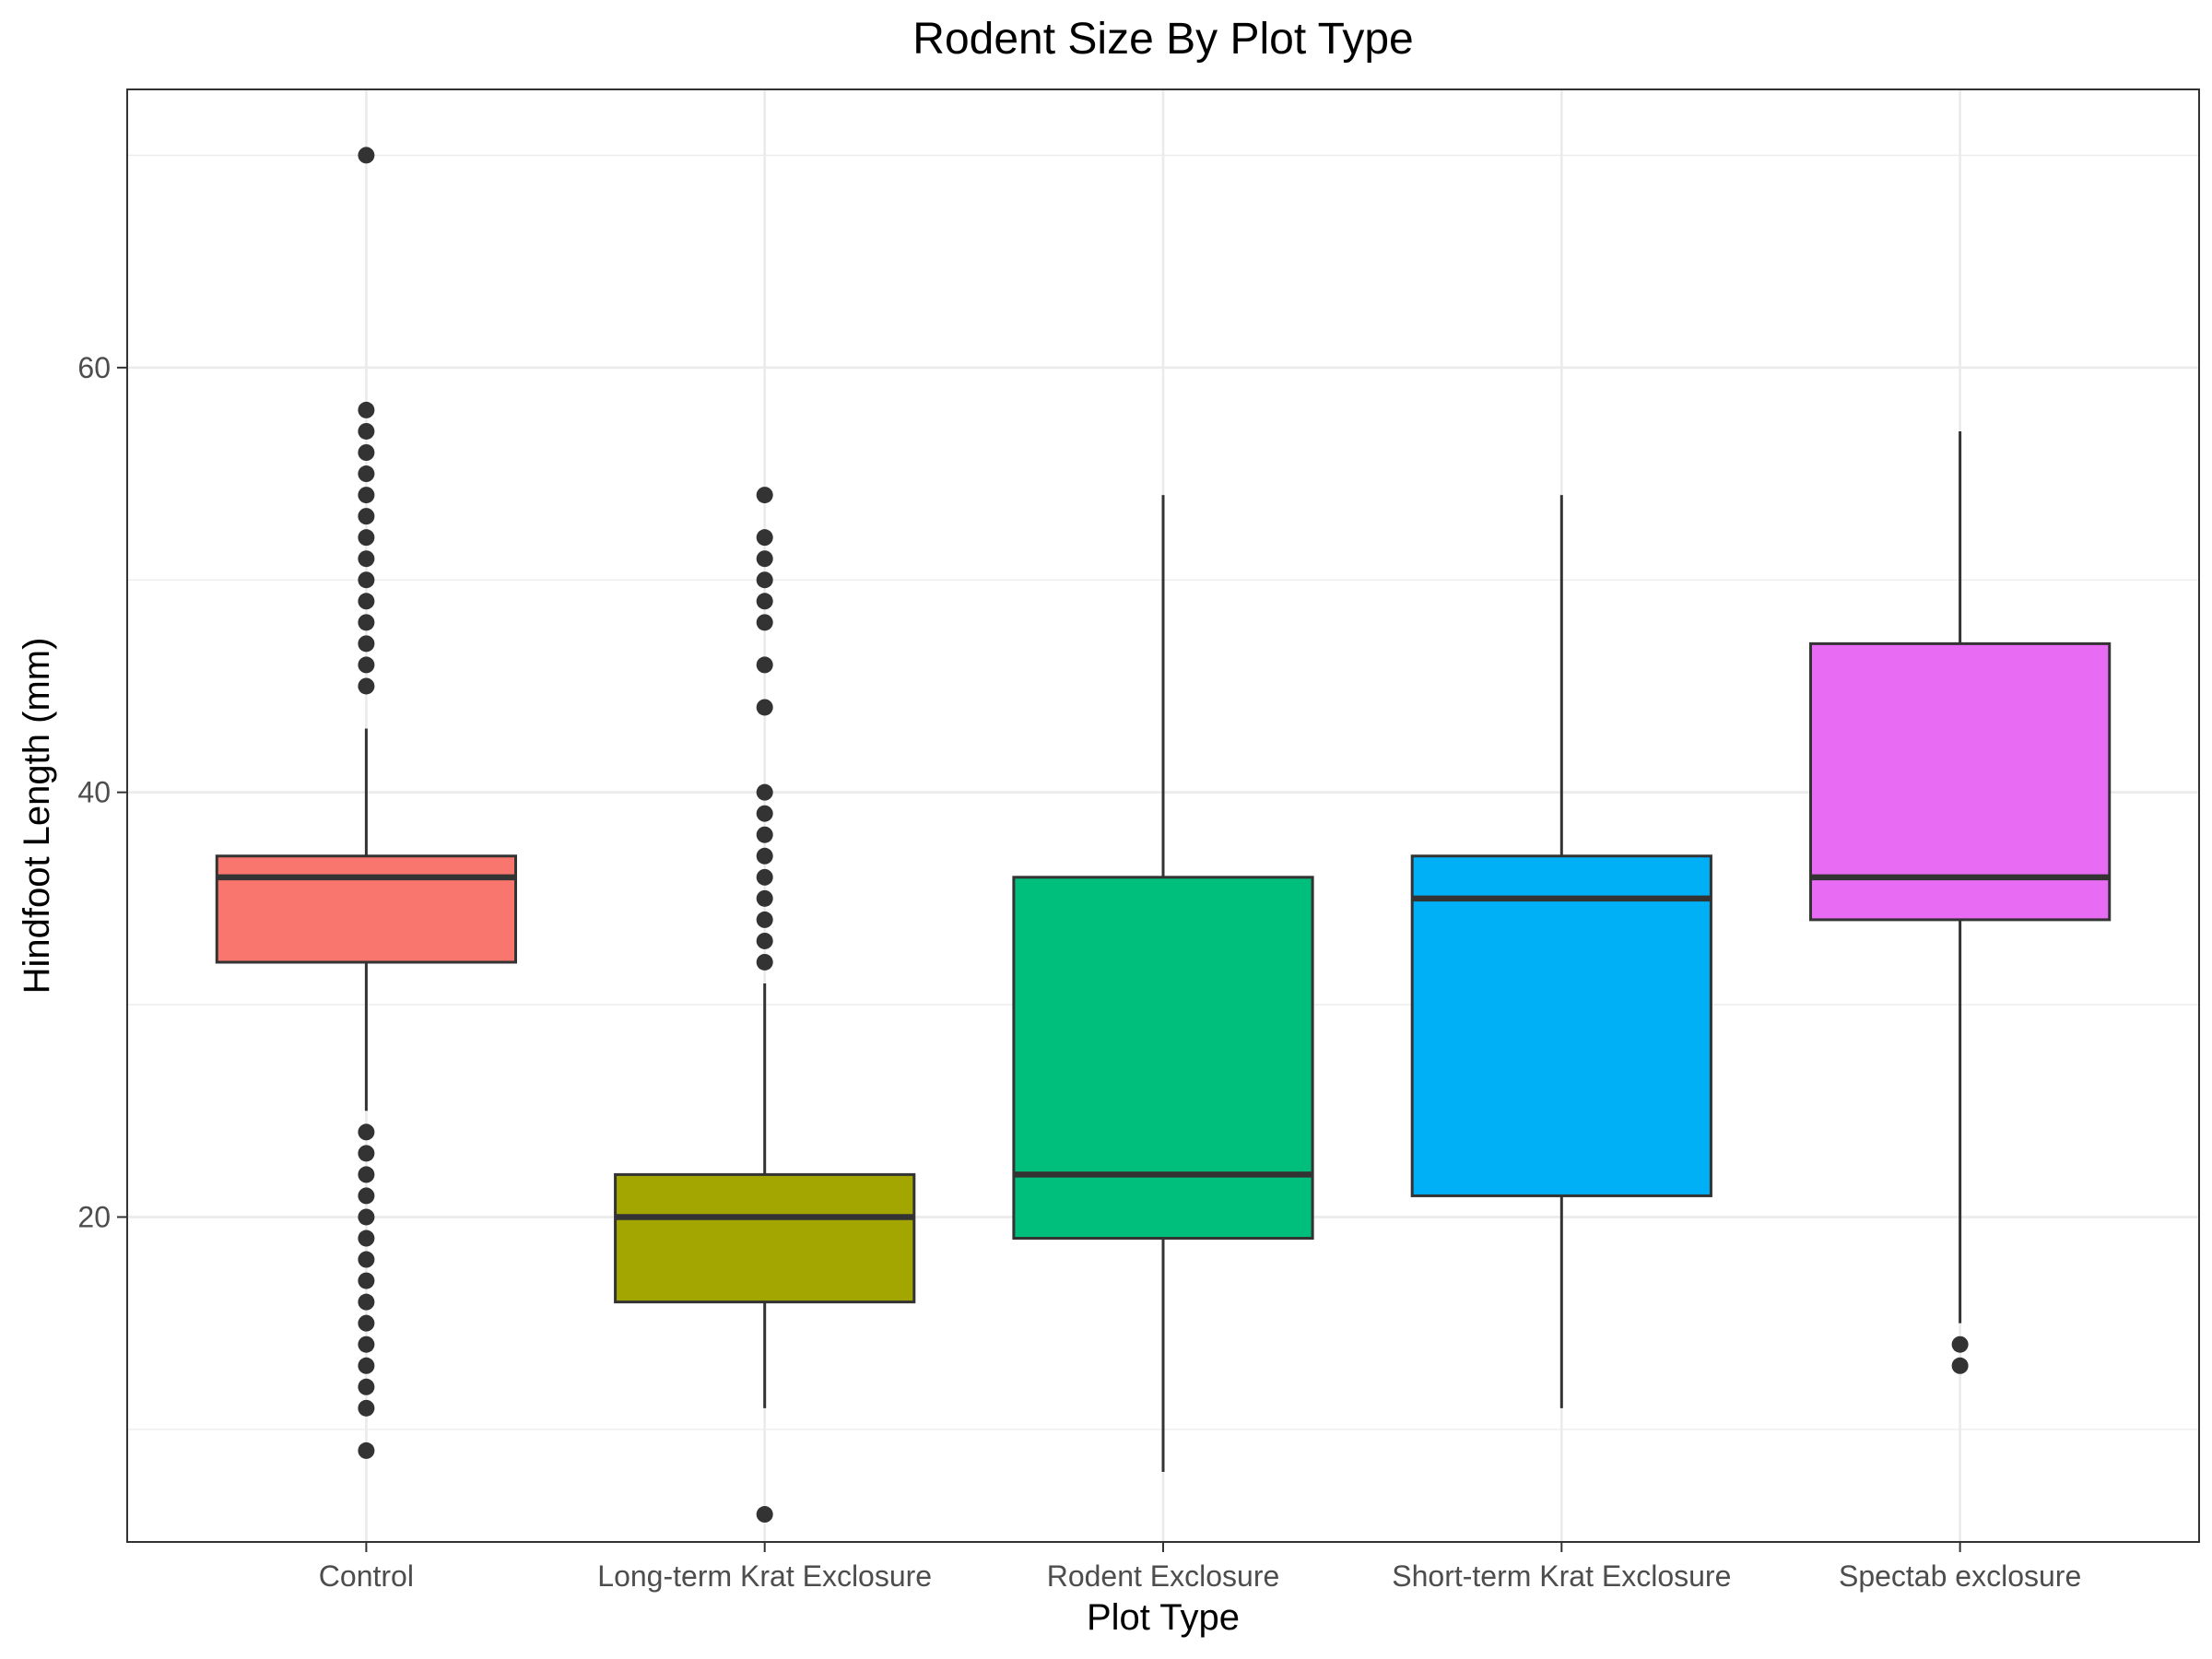  What do you see at coordinates (366, 1576) in the screenshot?
I see `x-tick-label: Control` at bounding box center [366, 1576].